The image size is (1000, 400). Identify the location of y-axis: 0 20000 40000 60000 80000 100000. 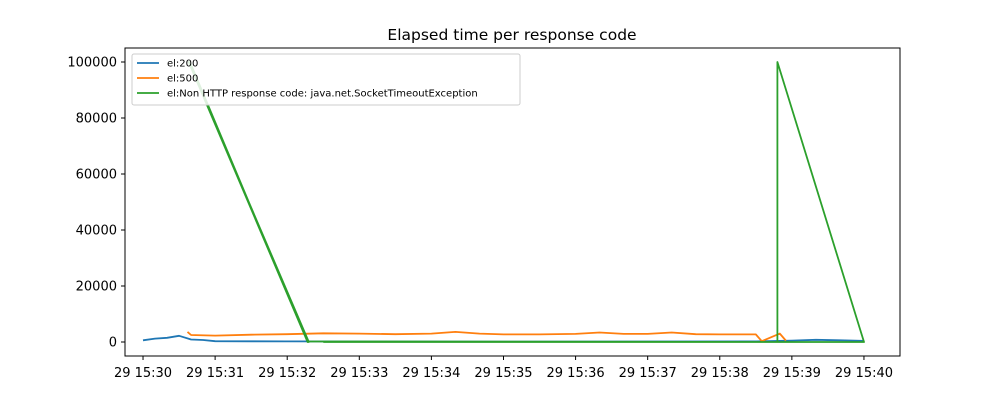
(96, 203).